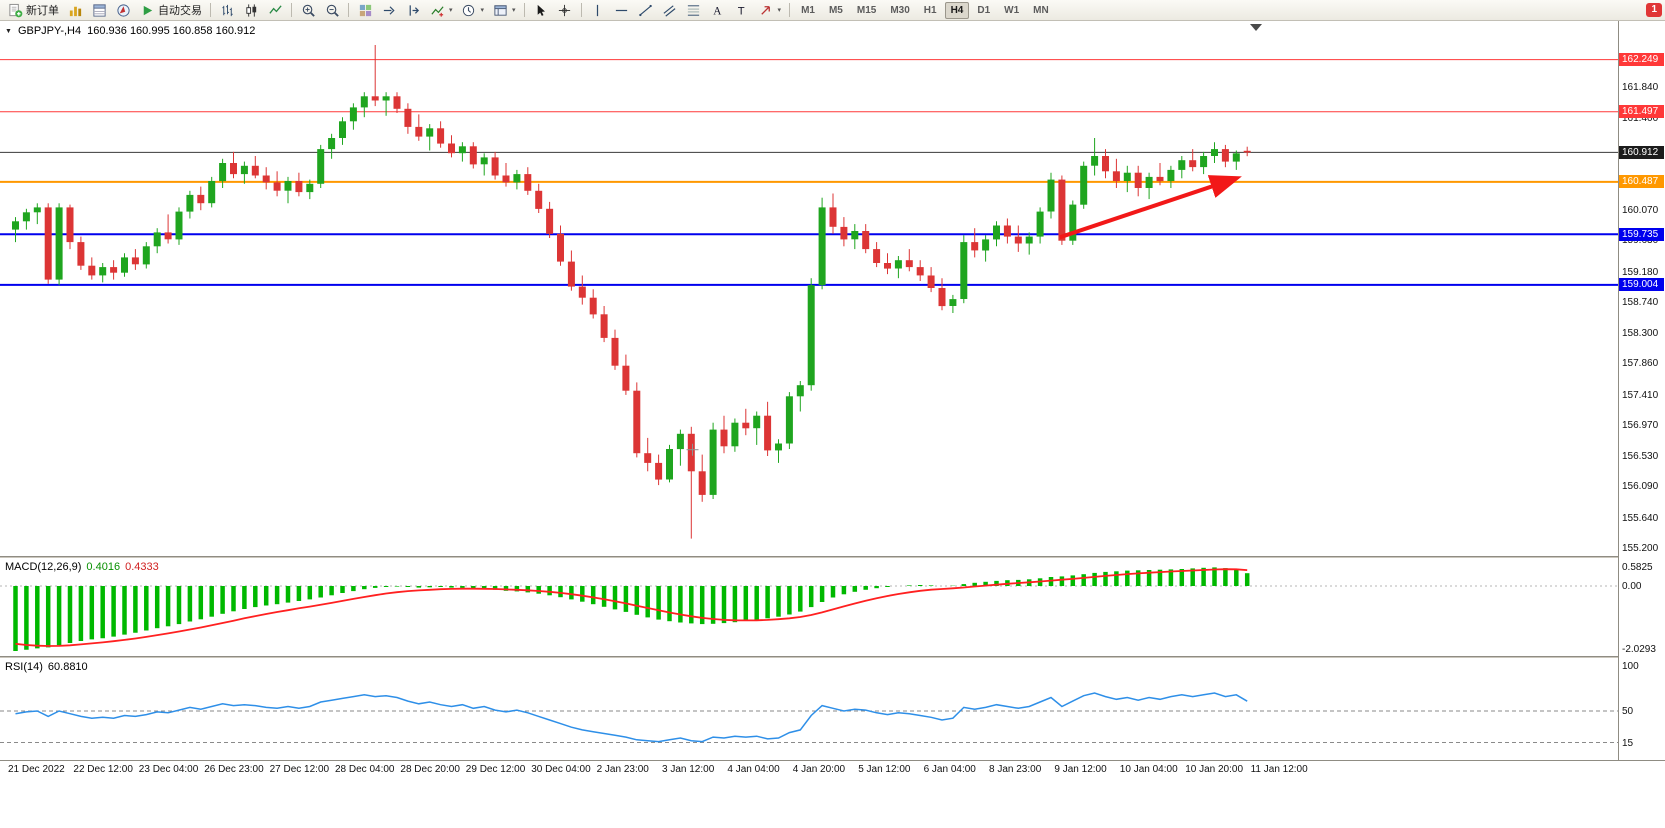 The height and width of the screenshot is (828, 1665). Describe the element at coordinates (251, 10) in the screenshot. I see `candle-chart-button` at that location.